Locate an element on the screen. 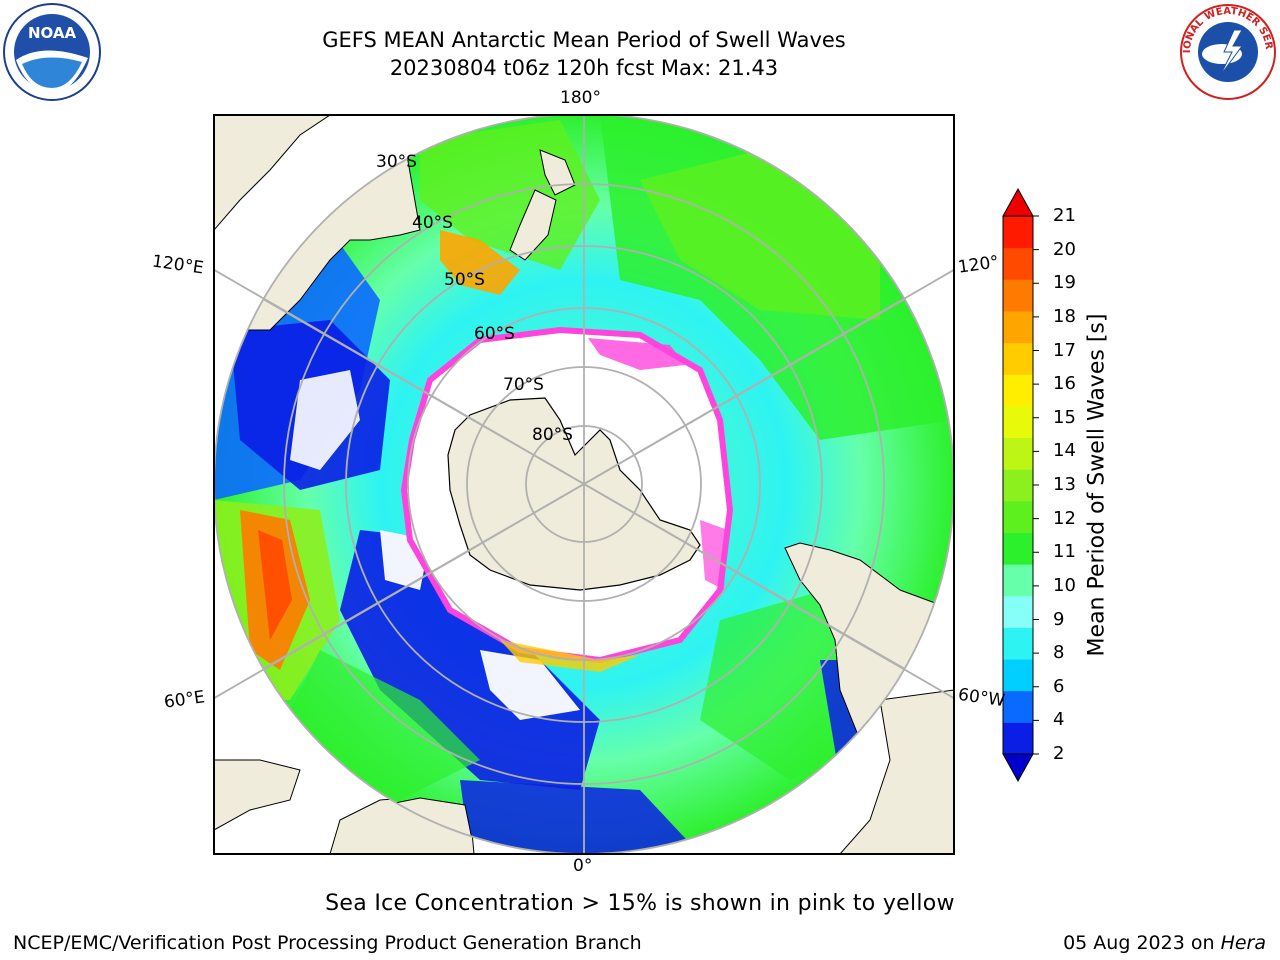  colorbar-tick-label: 10 is located at coordinates (1064, 585).